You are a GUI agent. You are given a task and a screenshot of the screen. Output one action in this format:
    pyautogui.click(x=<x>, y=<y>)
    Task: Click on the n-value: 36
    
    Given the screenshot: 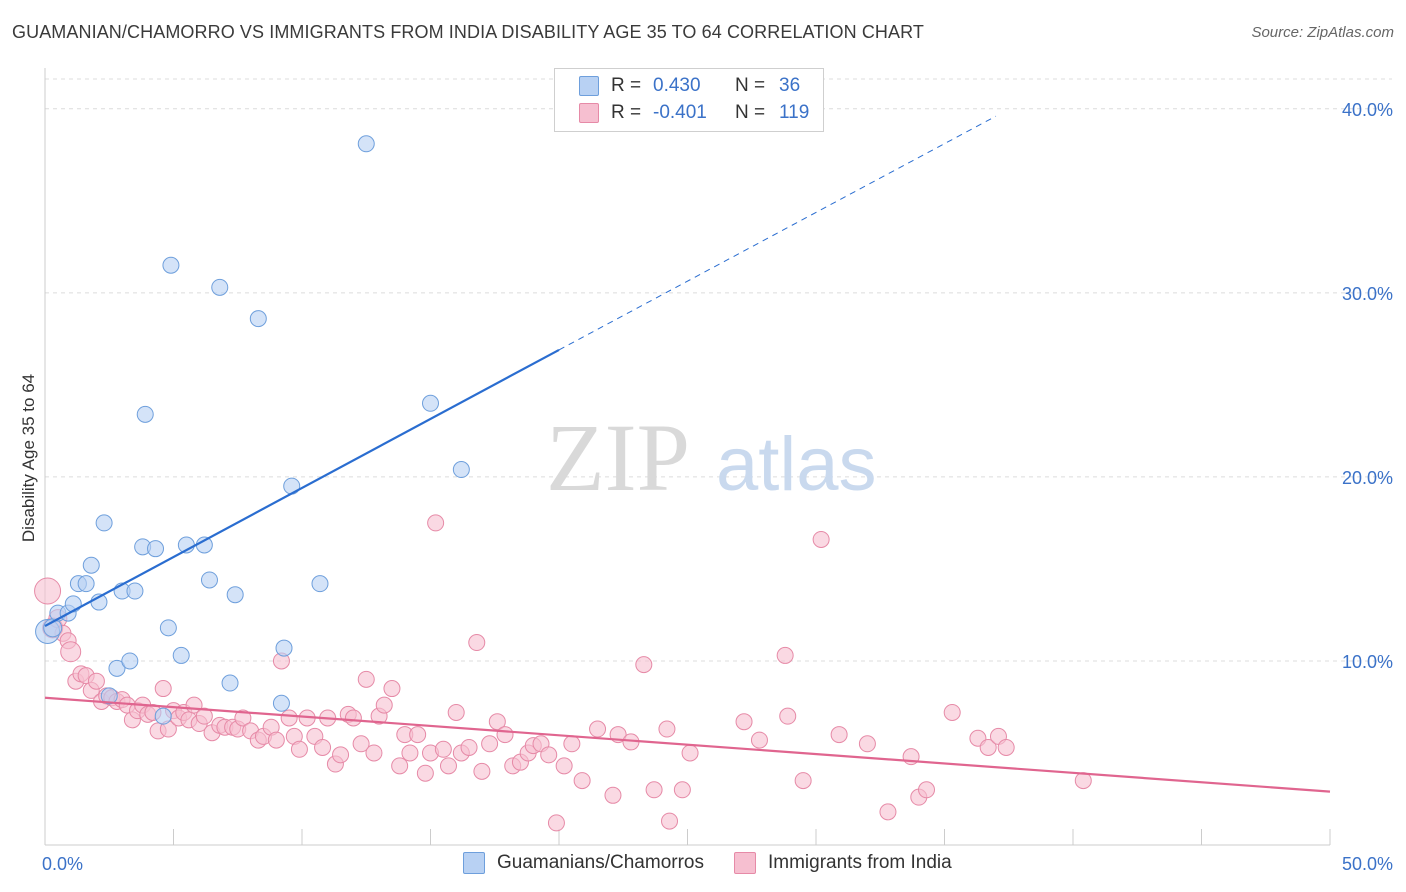 What is the action you would take?
    pyautogui.click(x=790, y=85)
    